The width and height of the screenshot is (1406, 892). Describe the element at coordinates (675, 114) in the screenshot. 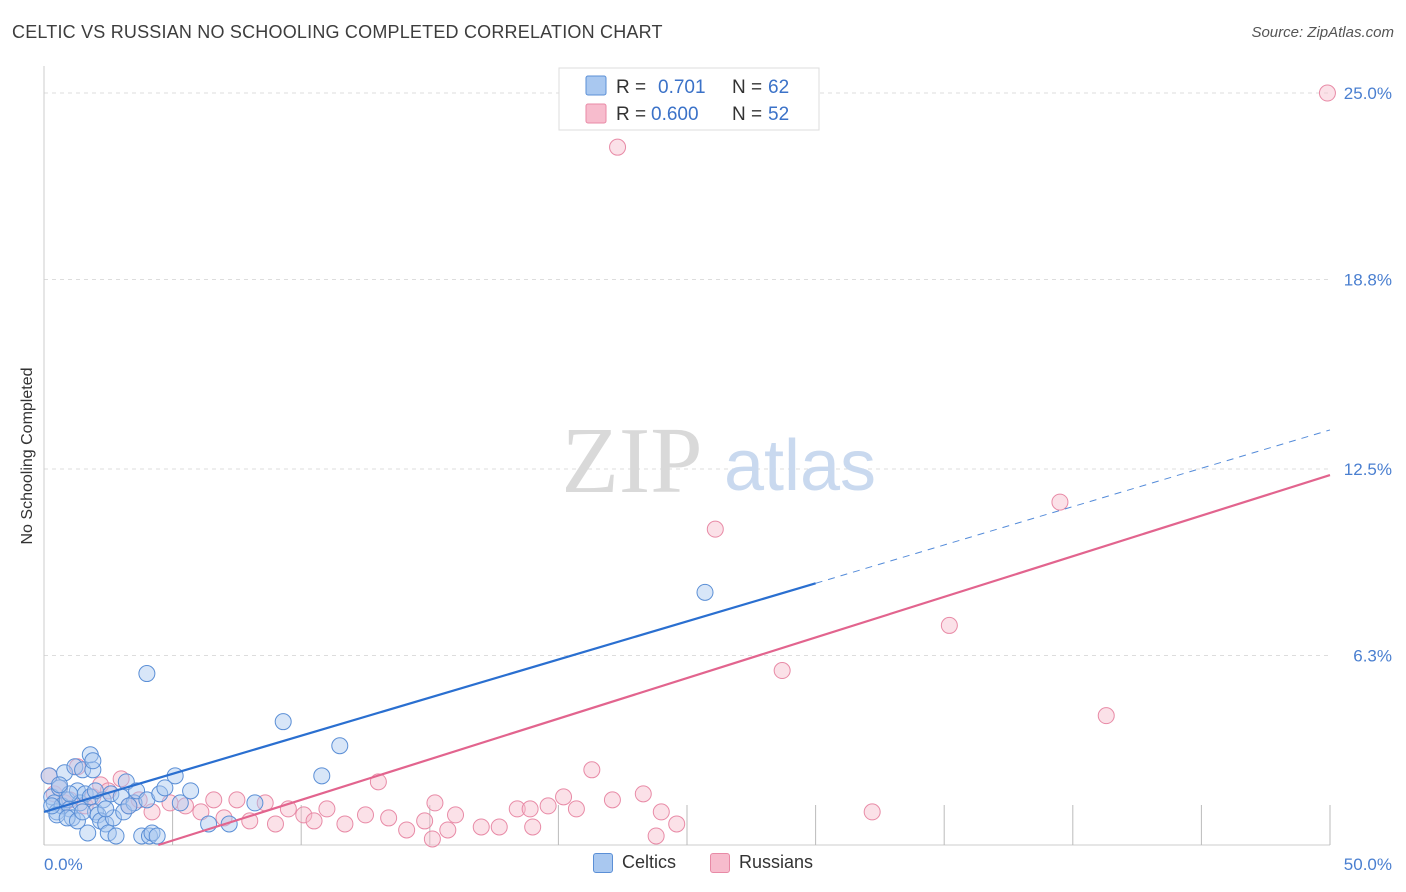

I see `legend-r-value-russians: 0.600` at that location.